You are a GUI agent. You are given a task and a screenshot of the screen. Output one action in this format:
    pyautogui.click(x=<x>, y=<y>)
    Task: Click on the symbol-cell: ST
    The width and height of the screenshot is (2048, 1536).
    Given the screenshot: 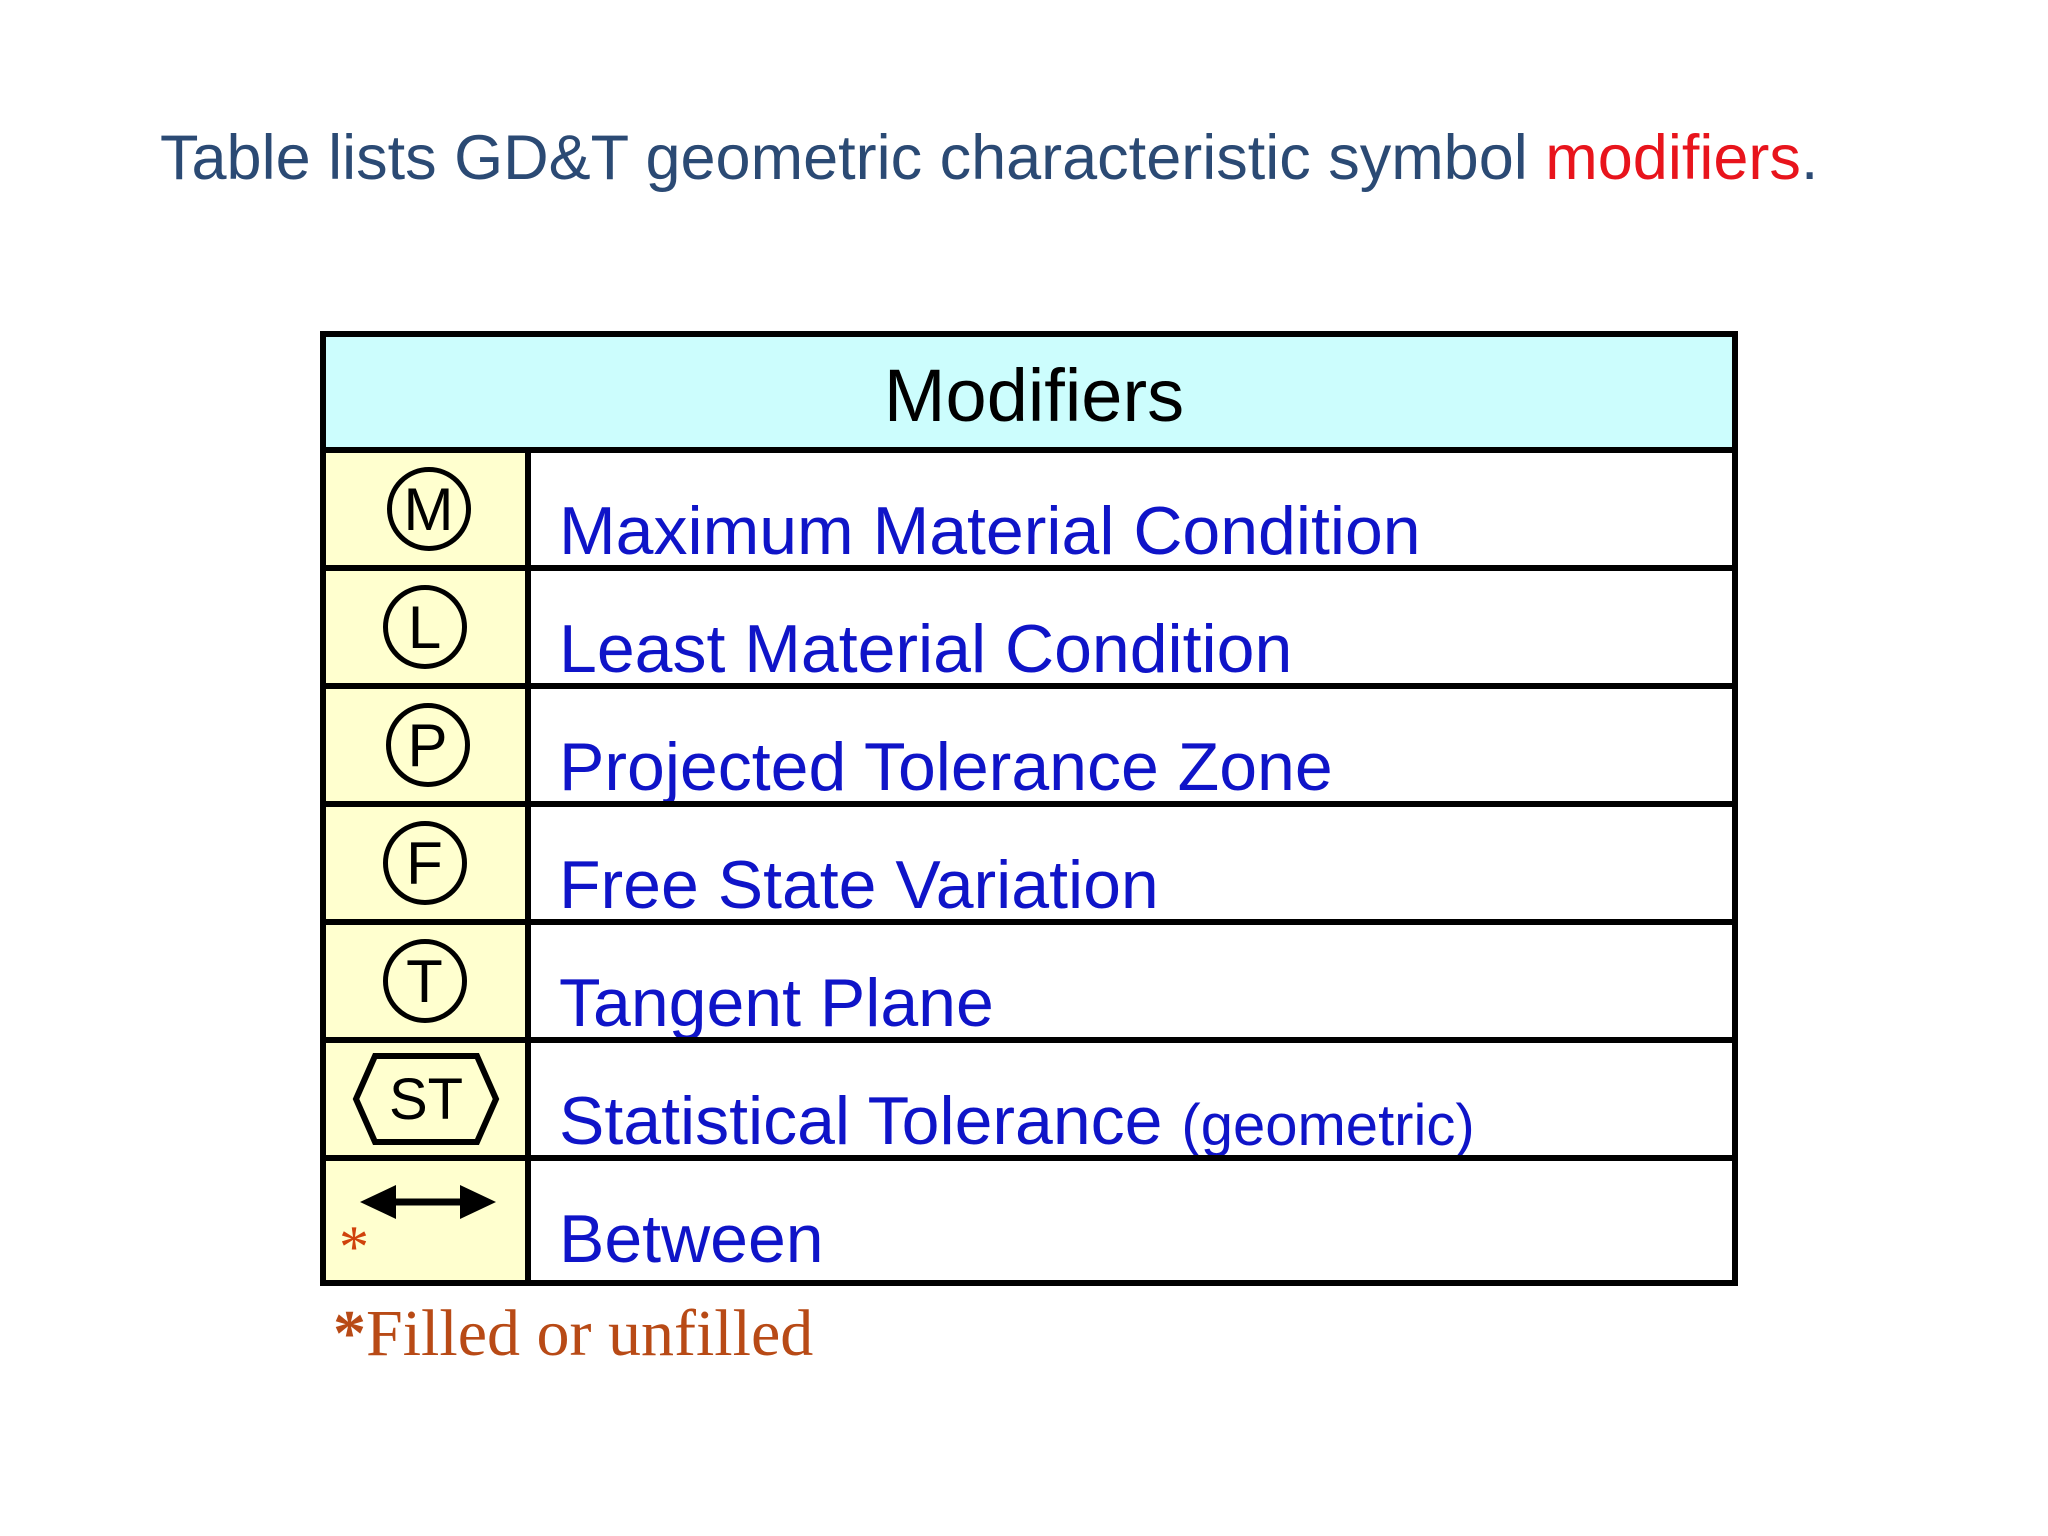 What is the action you would take?
    pyautogui.click(x=425, y=1099)
    